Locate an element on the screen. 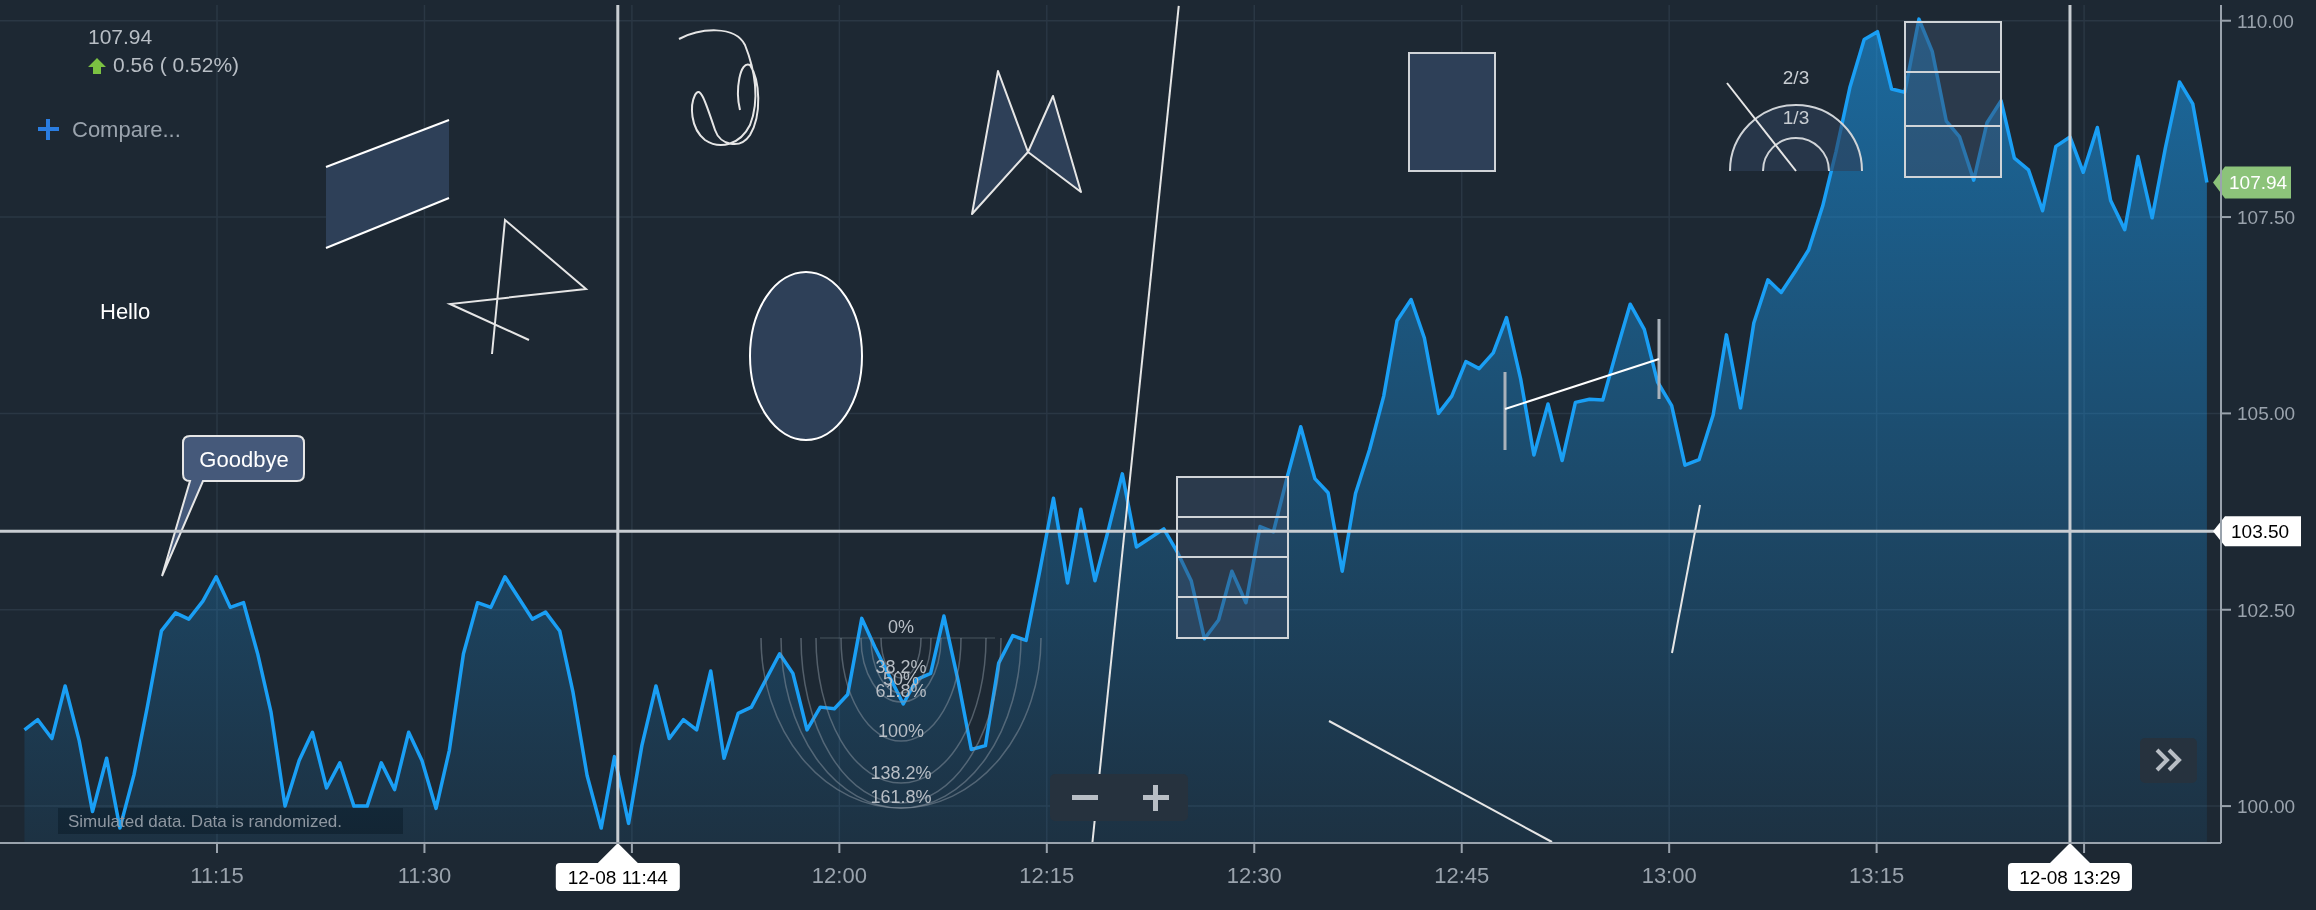 The height and width of the screenshot is (910, 2316). ref-line-label: 12-08 13:29 is located at coordinates (2070, 877).